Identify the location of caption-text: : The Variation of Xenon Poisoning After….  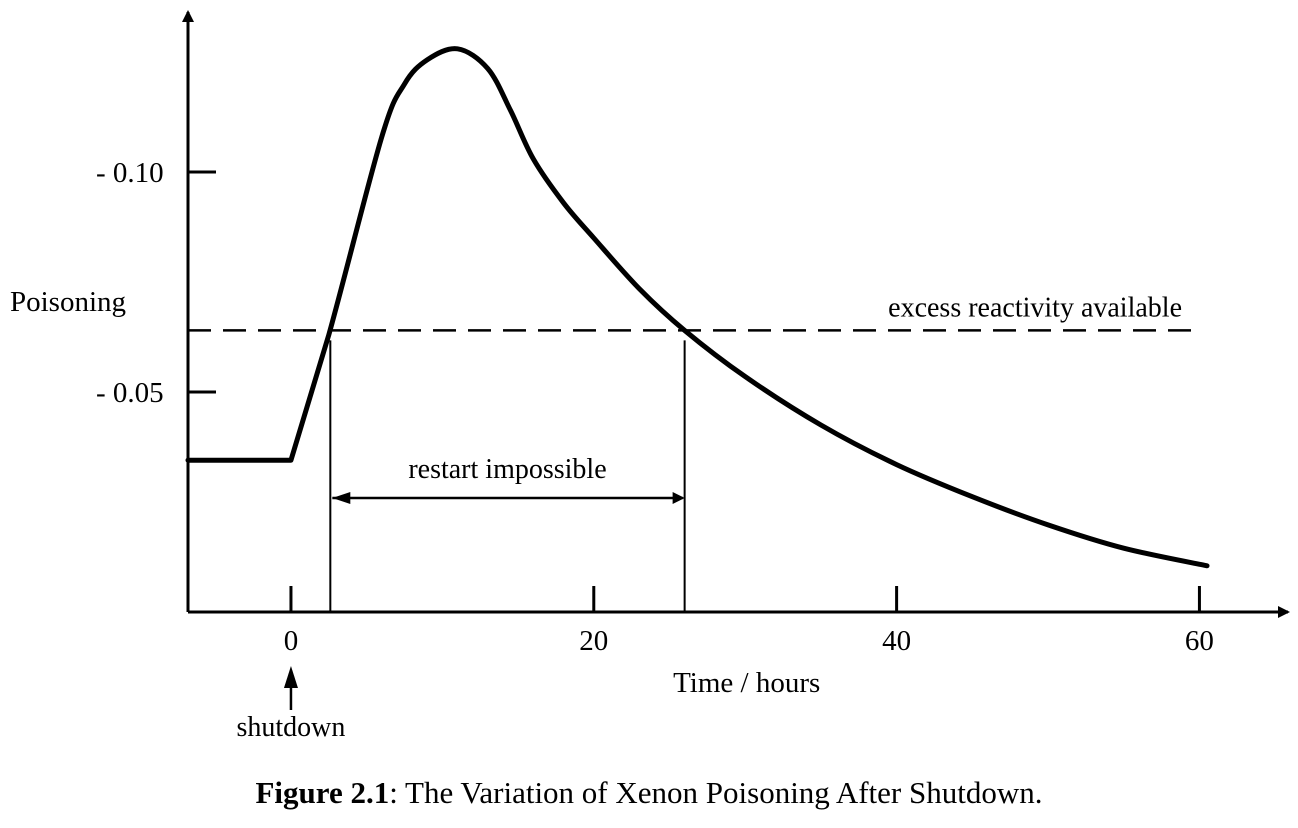
(716, 792).